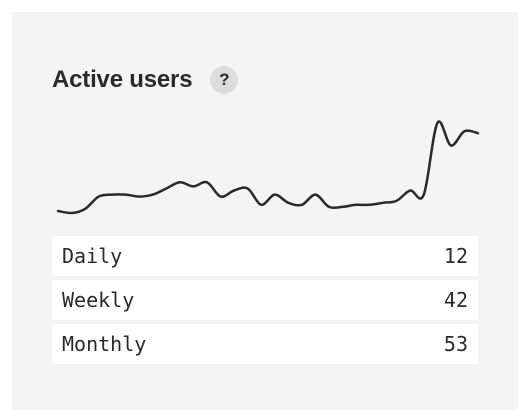 The height and width of the screenshot is (410, 530). I want to click on stat-label: Weekly, so click(98, 300).